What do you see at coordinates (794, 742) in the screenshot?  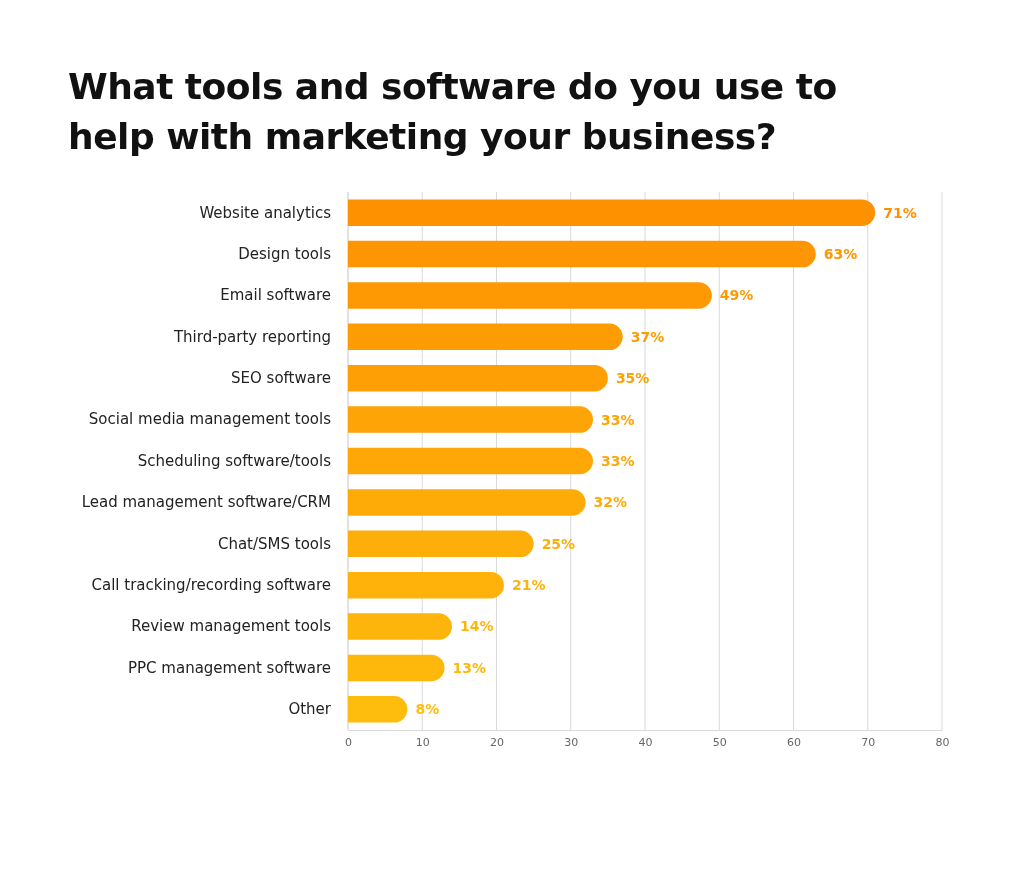 I see `x-tick-label: 60` at bounding box center [794, 742].